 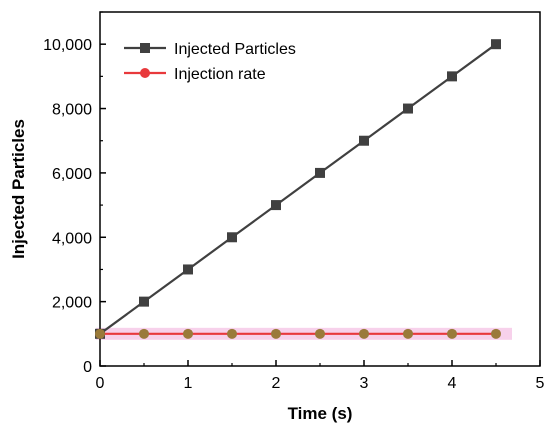 I want to click on legend: Injected Particles Injection rate, so click(x=210, y=62).